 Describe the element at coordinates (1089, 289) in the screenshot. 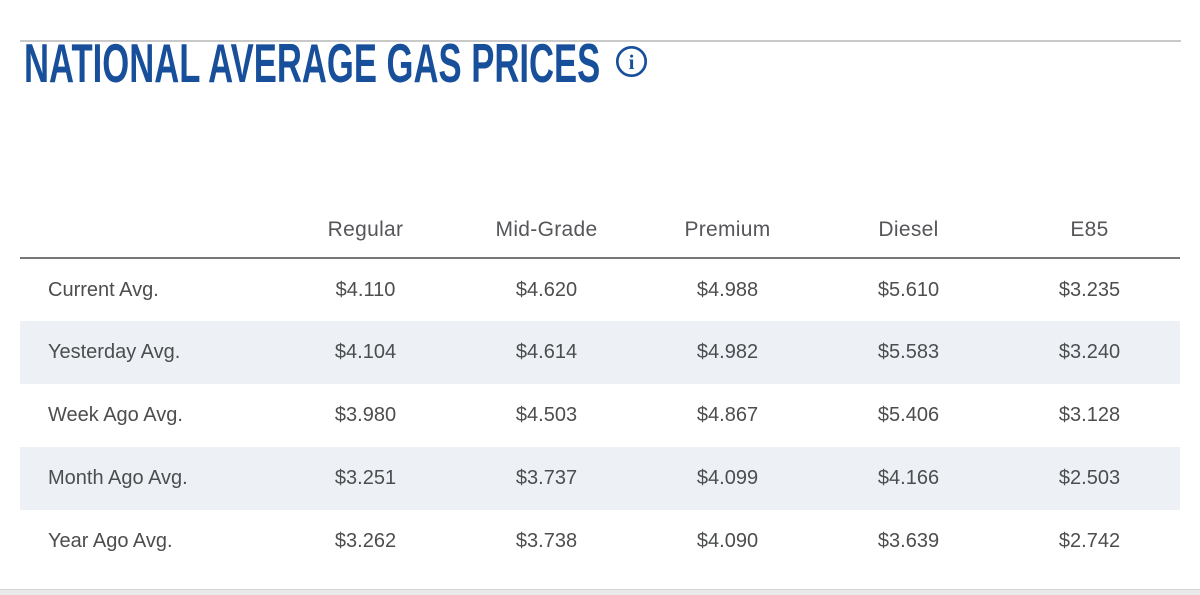

I see `price-cell: $3.235` at that location.